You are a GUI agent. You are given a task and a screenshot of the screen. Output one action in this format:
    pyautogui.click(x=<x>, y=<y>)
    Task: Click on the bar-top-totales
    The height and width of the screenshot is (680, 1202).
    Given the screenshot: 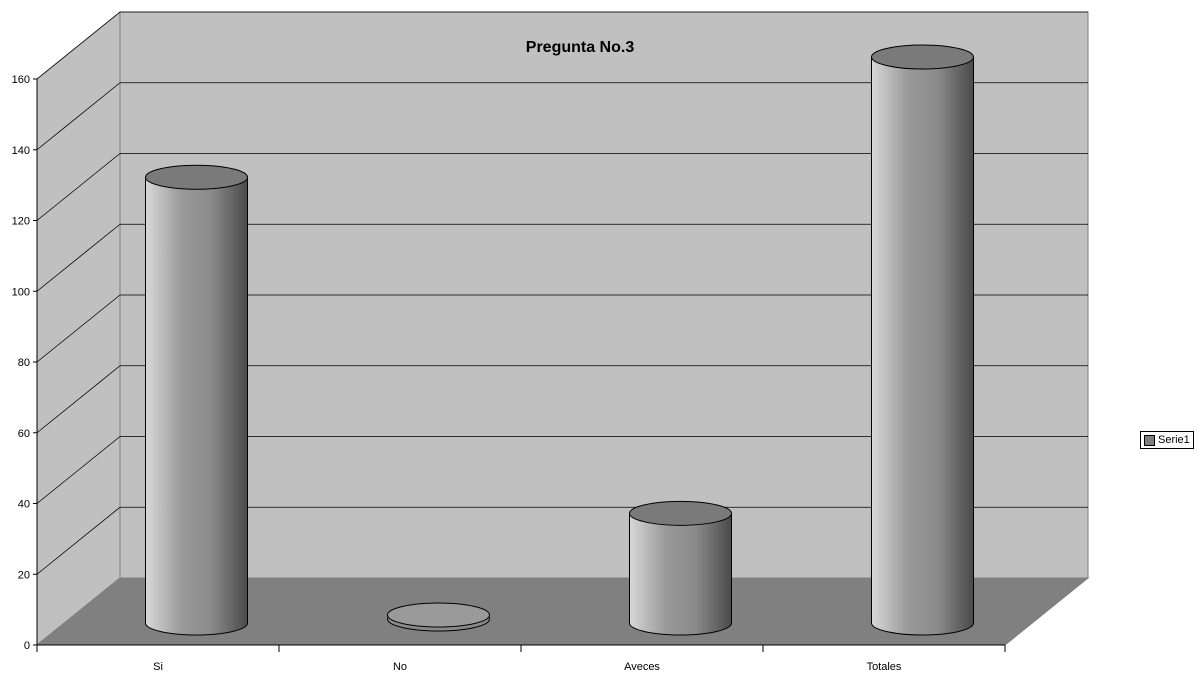 What is the action you would take?
    pyautogui.click(x=922, y=57)
    